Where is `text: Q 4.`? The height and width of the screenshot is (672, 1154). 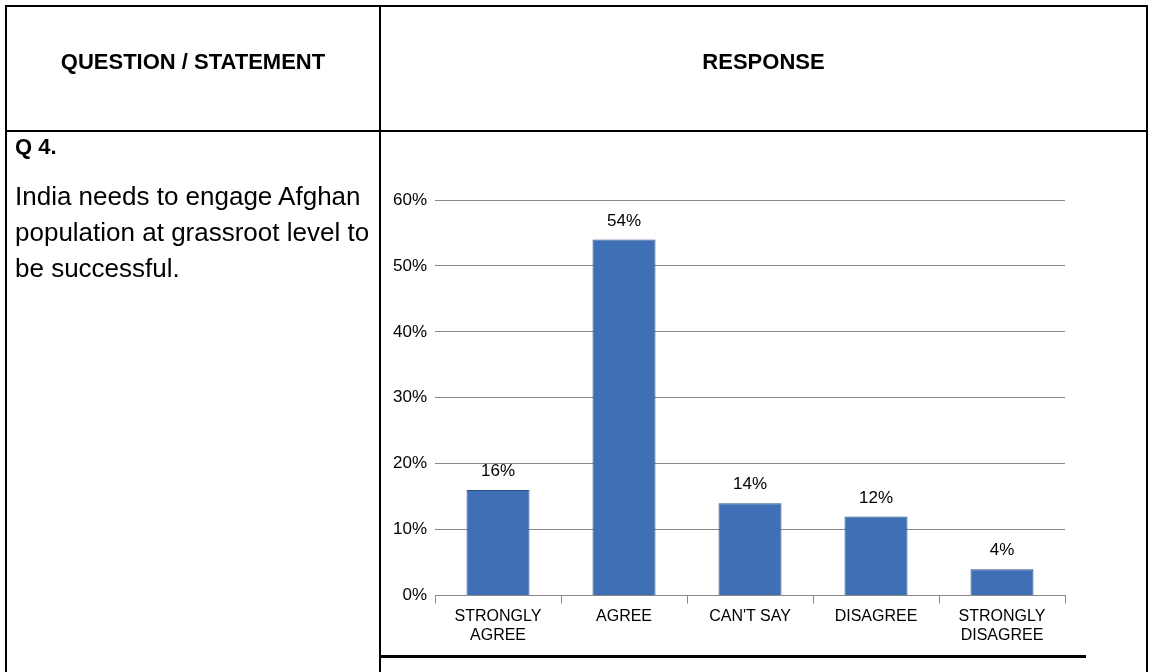
text: Q 4. is located at coordinates (36, 147).